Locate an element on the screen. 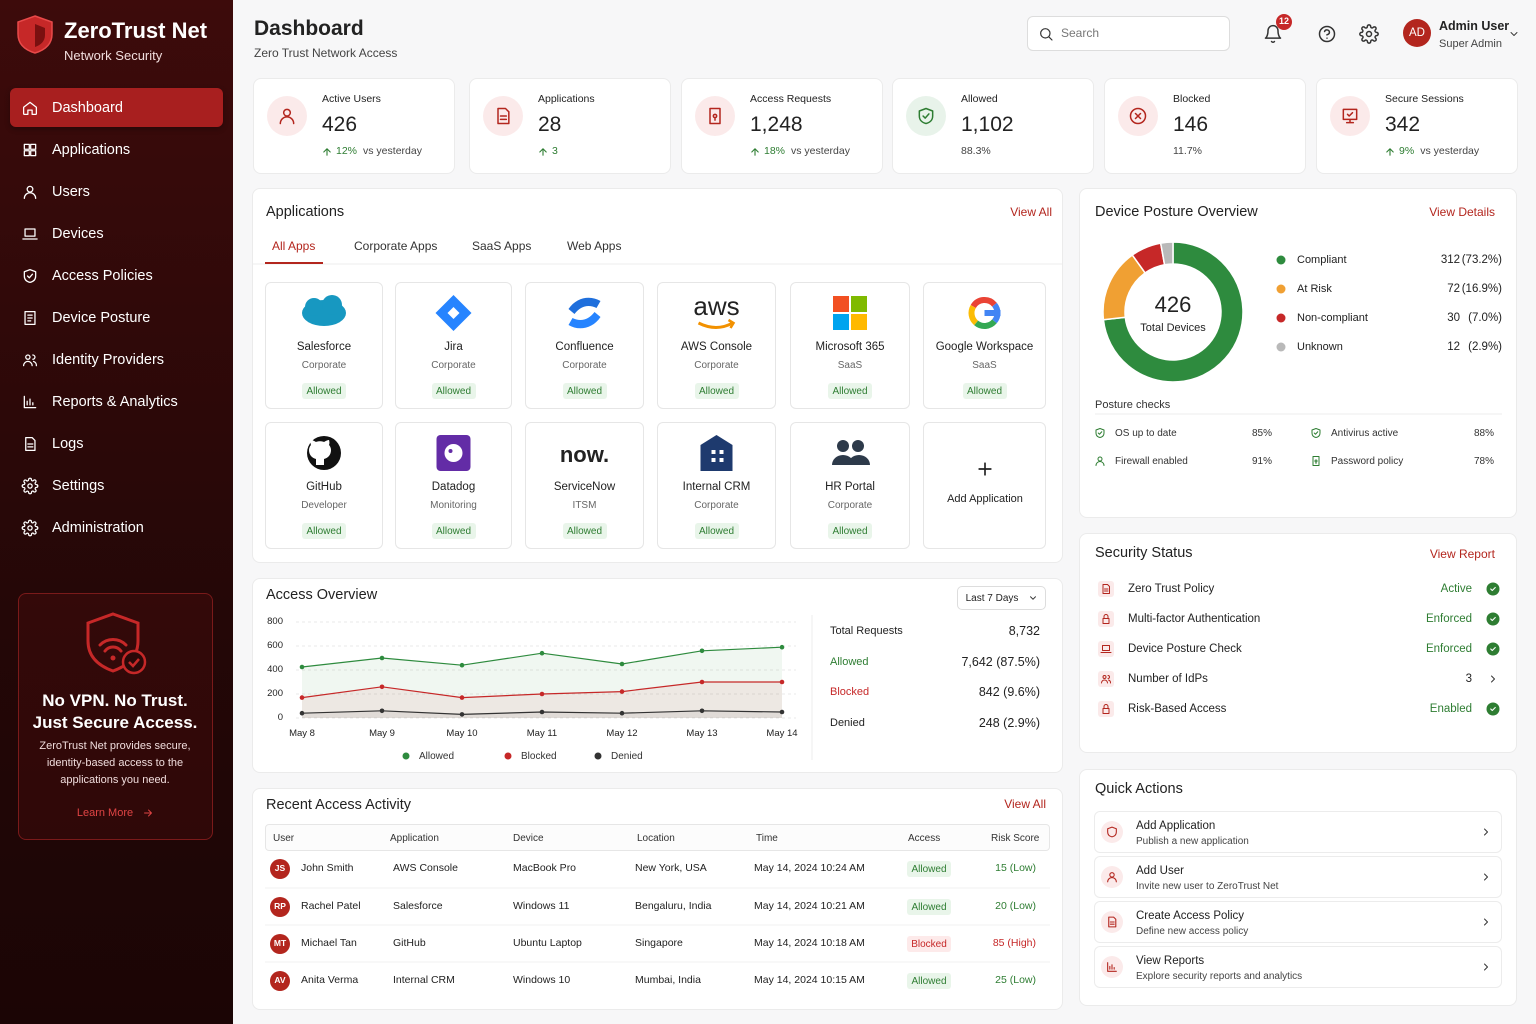  view-report-link: View Report is located at coordinates (1462, 554).